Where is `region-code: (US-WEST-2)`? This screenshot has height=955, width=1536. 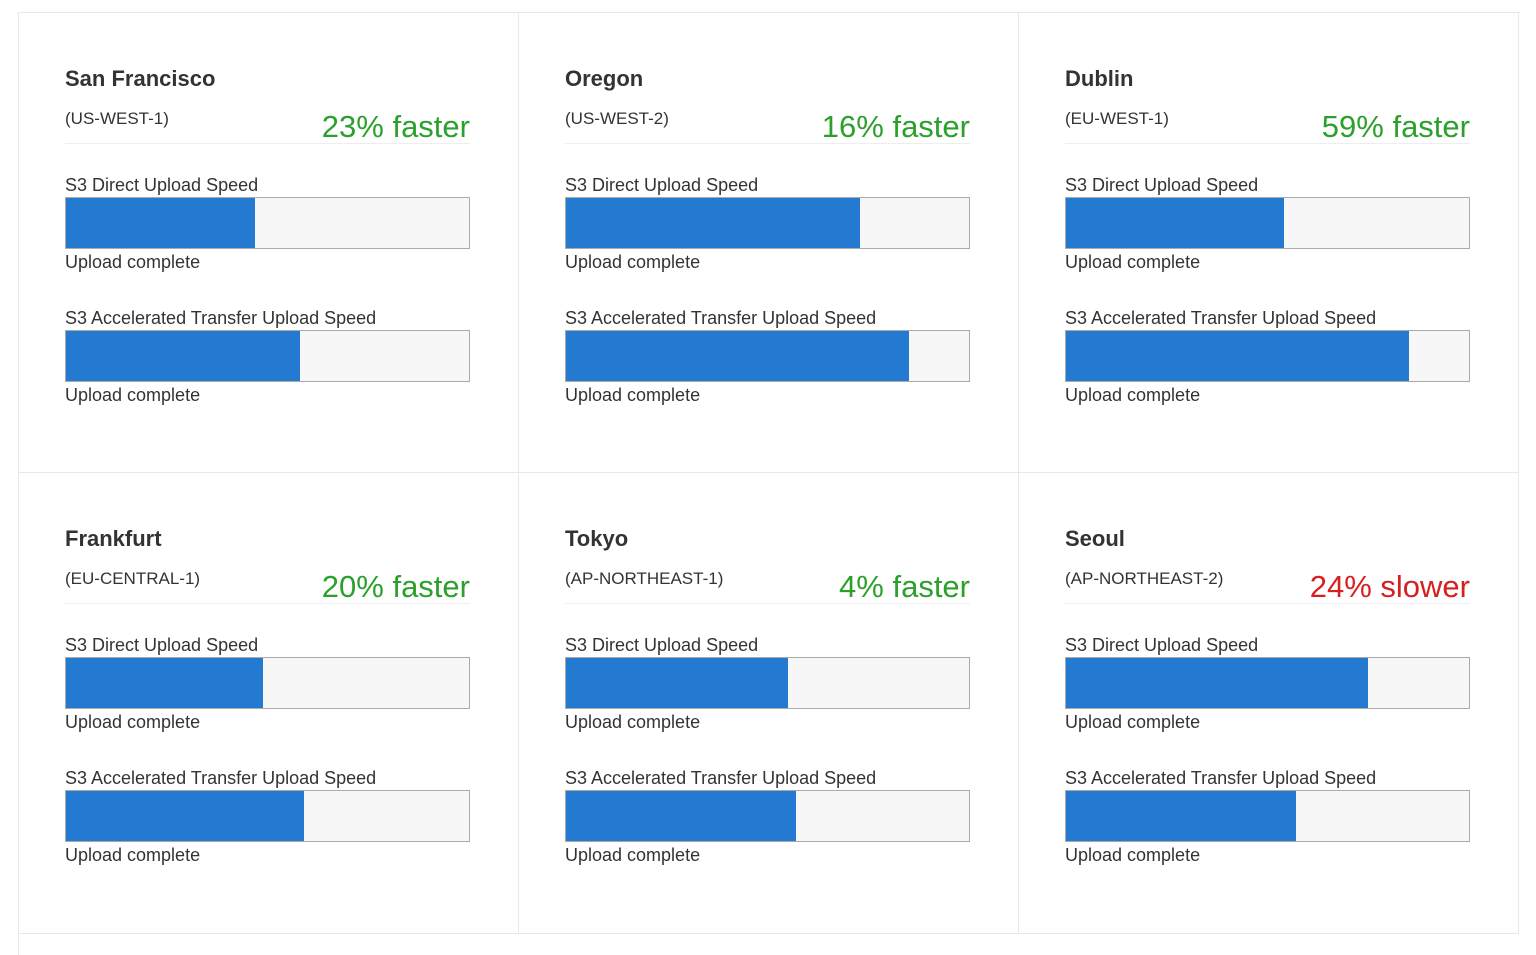
region-code: (US-WEST-2) is located at coordinates (617, 118).